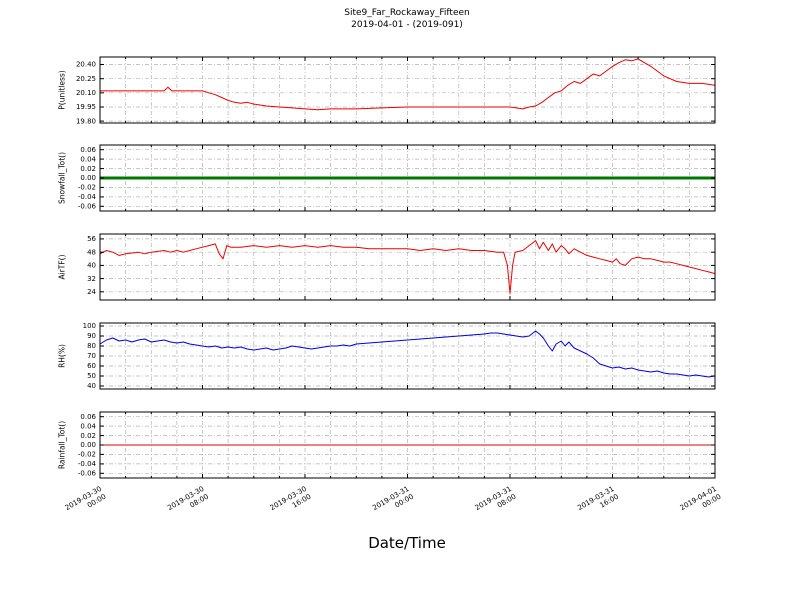  Describe the element at coordinates (291, 502) in the screenshot. I see `x-tick-label: 2019-03-3016:00` at that location.